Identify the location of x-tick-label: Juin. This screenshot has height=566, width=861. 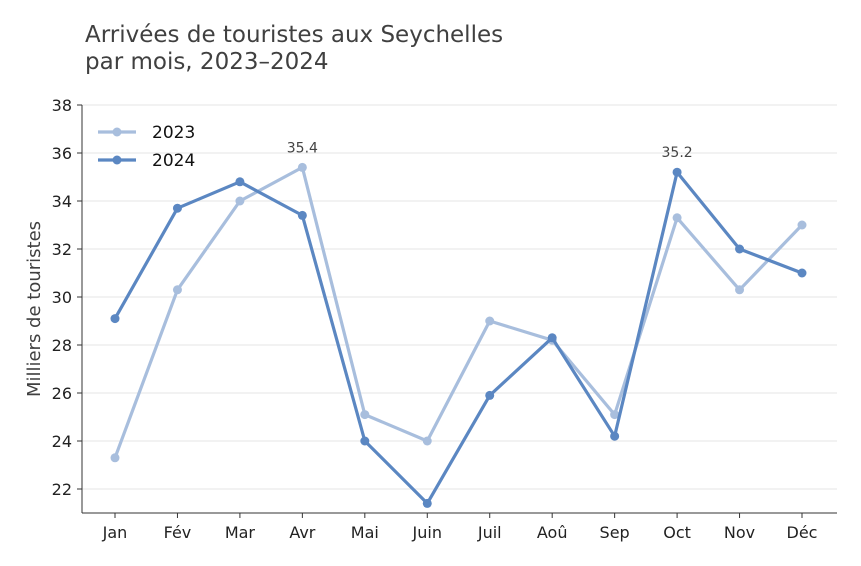
(427, 532).